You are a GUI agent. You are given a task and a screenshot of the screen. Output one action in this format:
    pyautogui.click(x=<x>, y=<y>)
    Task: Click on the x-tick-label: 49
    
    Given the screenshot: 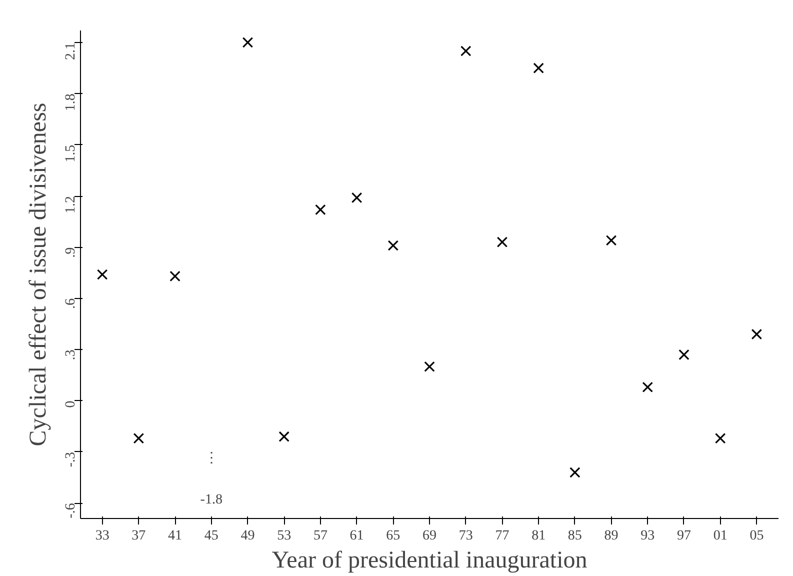 What is the action you would take?
    pyautogui.click(x=247, y=536)
    